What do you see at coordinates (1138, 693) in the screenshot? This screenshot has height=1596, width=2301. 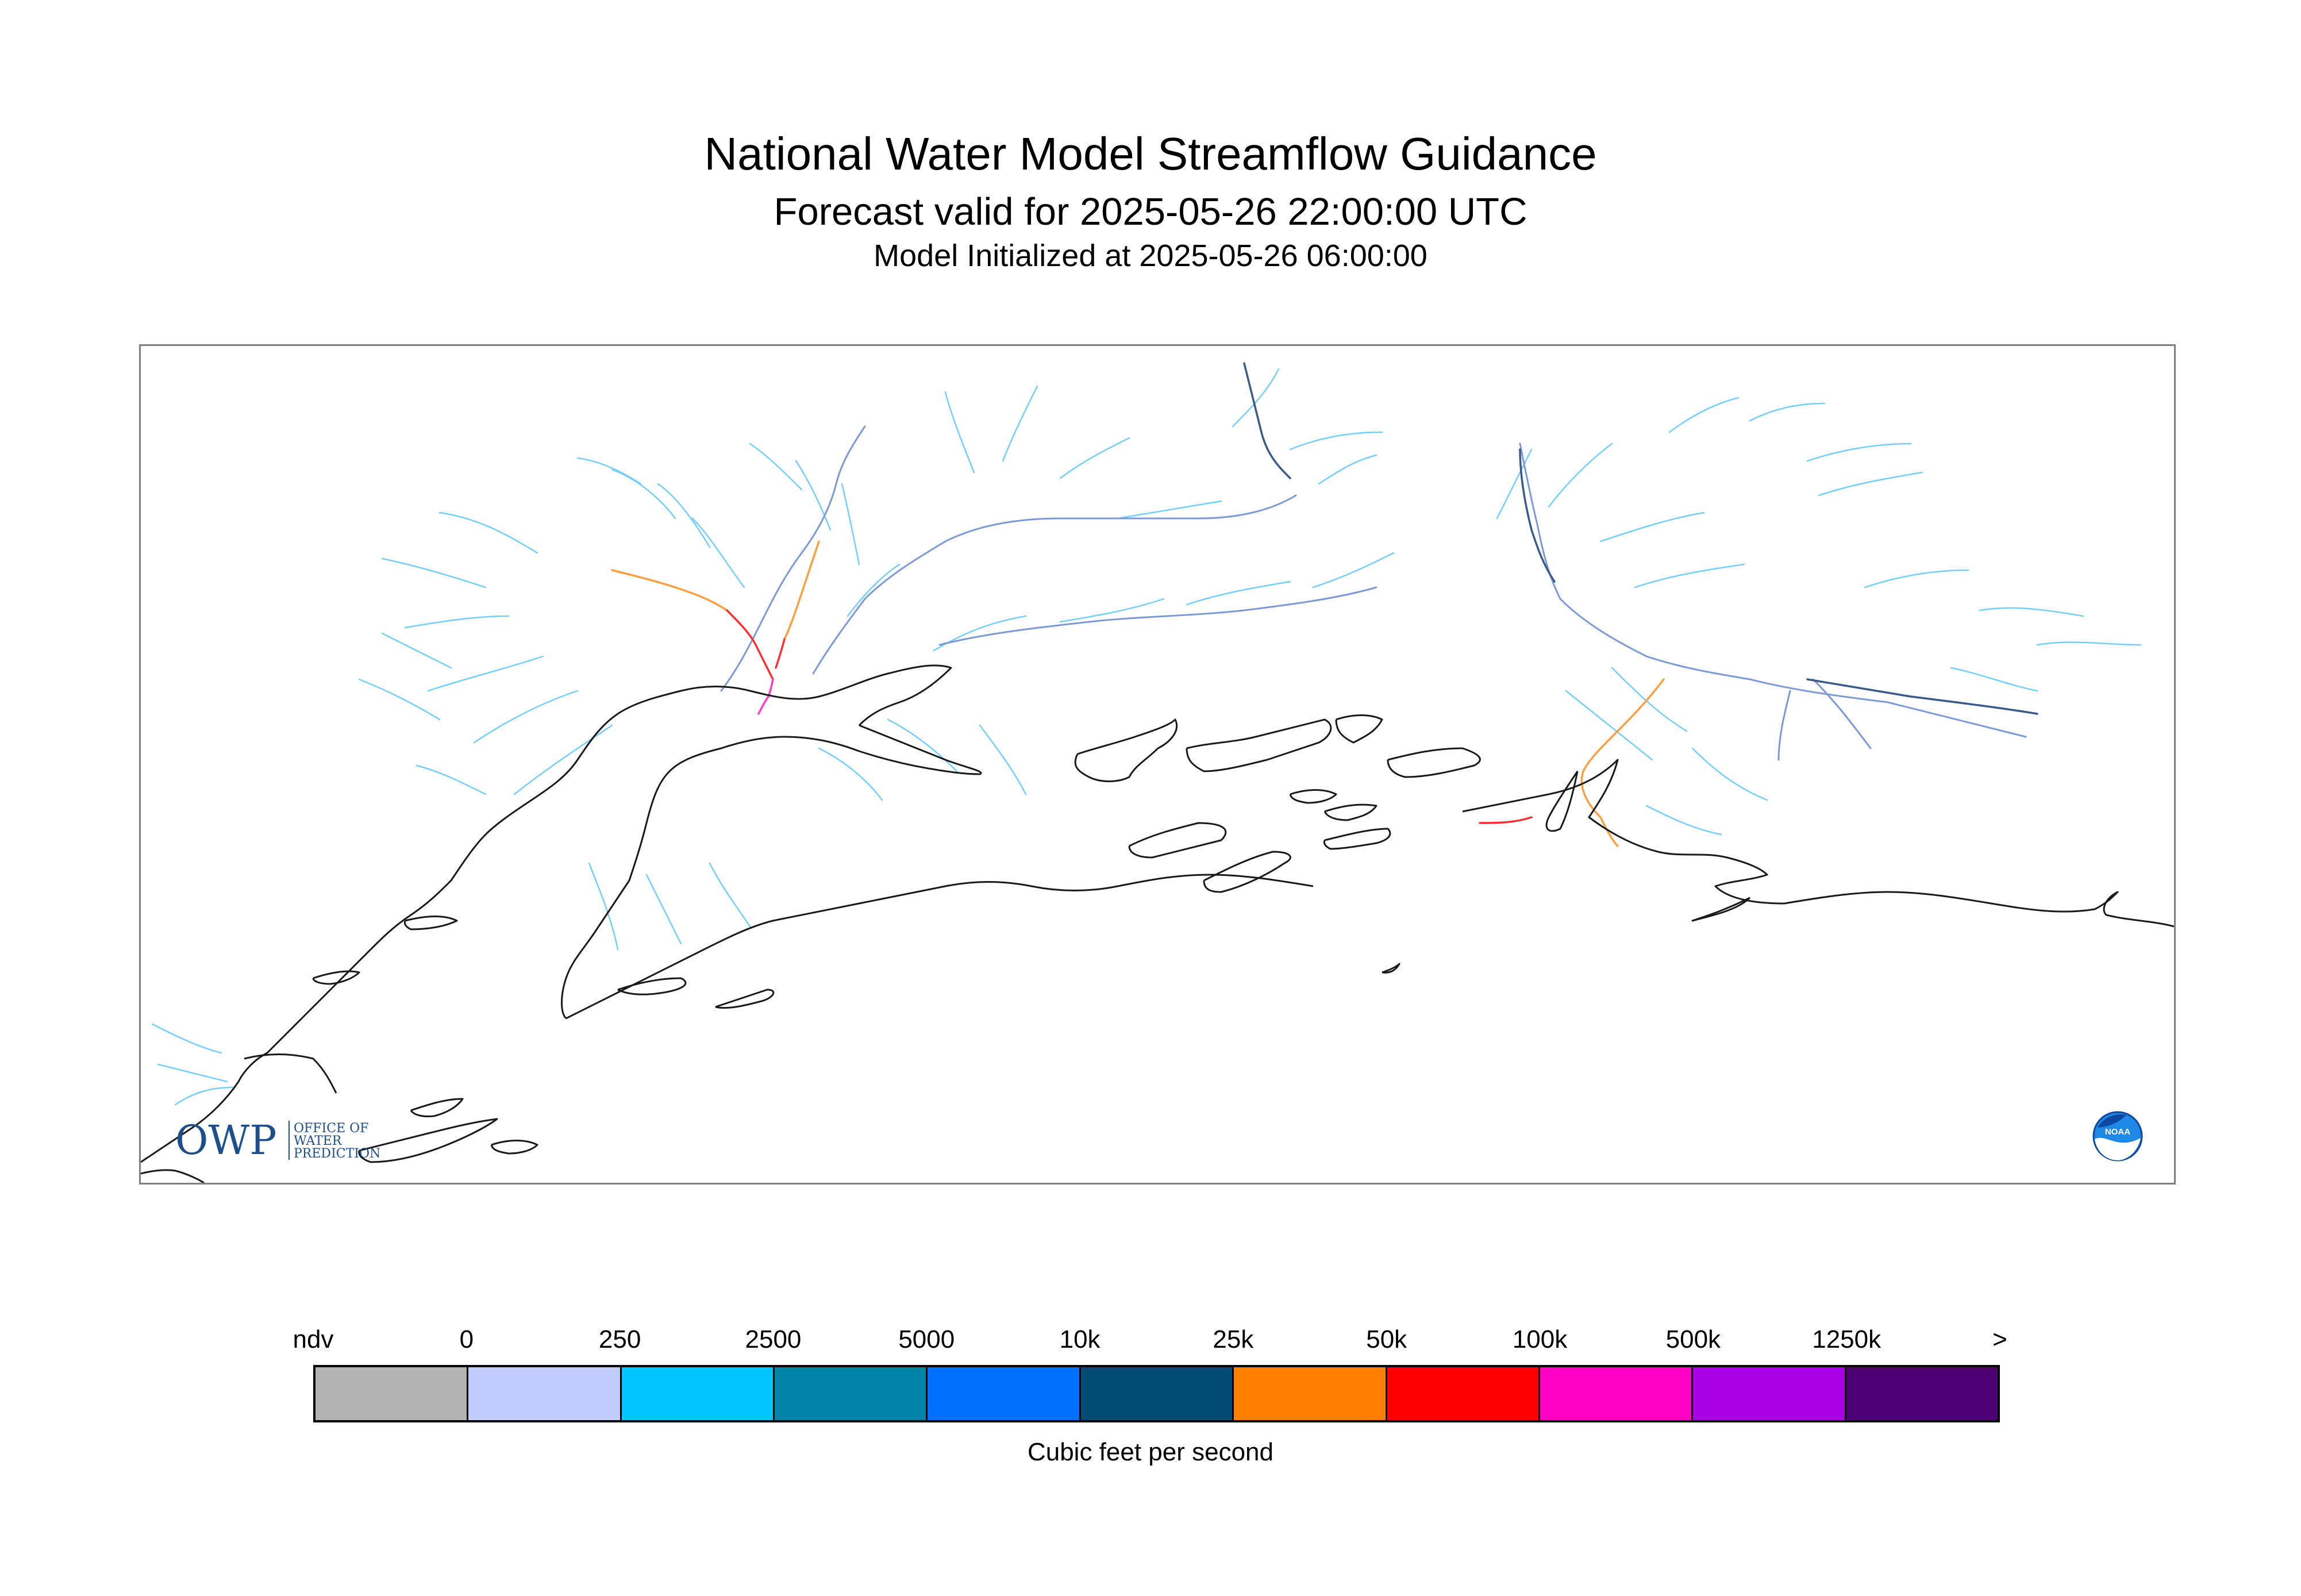 I see `streams-very-high-flow` at bounding box center [1138, 693].